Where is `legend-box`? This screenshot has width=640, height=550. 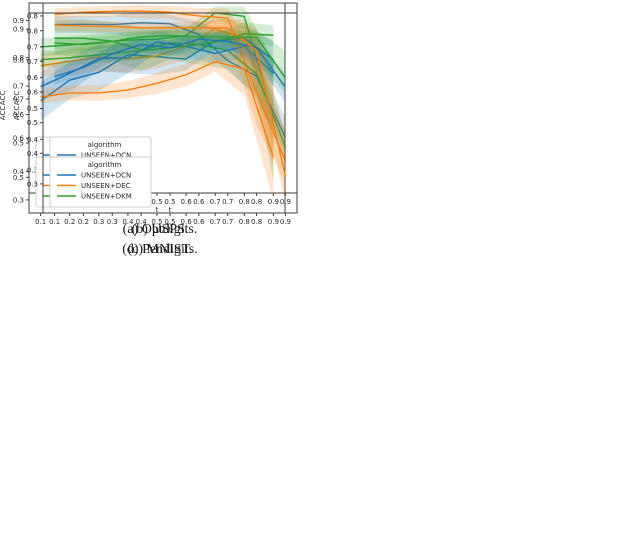 legend-box is located at coordinates (100, 182).